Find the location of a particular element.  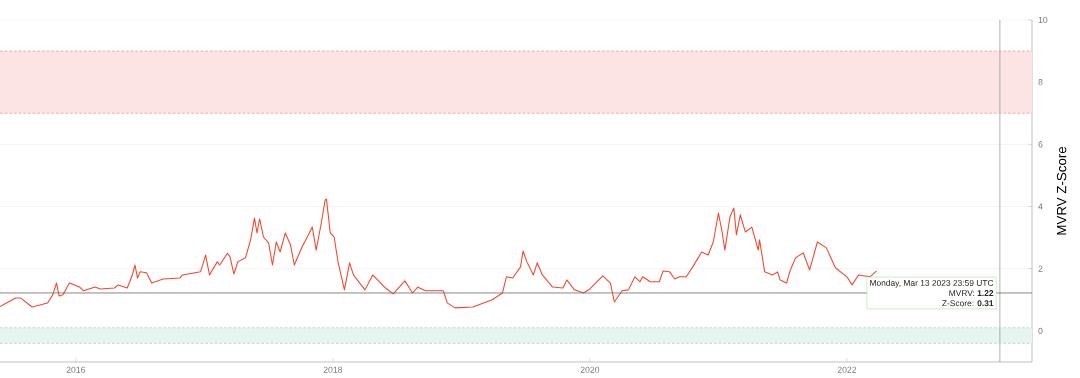

annotation: Z-Score: 0.31 is located at coordinates (968, 303).